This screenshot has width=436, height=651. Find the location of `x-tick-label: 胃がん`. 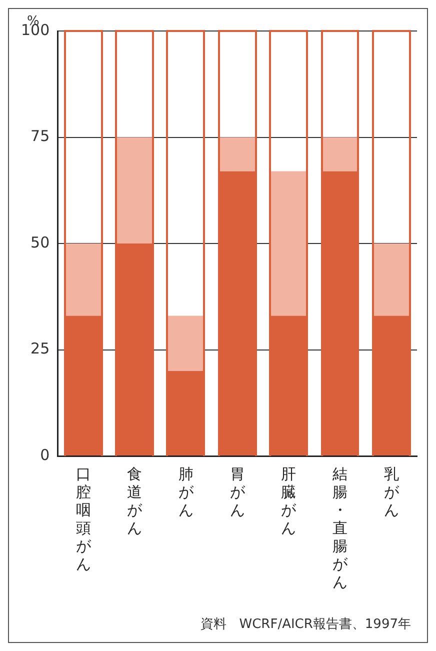

x-tick-label: 胃がん is located at coordinates (238, 491).